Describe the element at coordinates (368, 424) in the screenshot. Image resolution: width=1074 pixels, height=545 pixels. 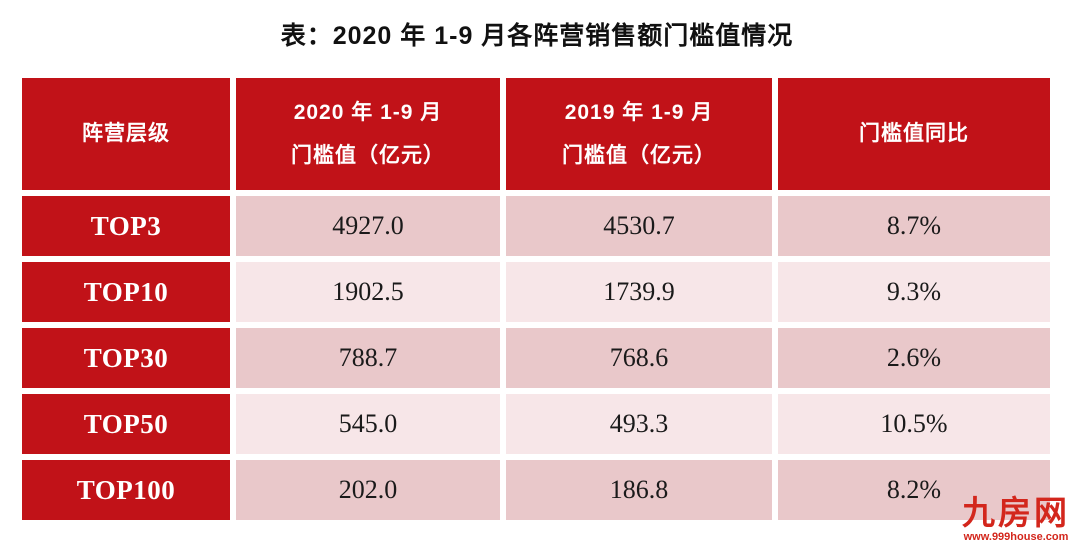
I see `cell-top50-2020: 545.0` at that location.